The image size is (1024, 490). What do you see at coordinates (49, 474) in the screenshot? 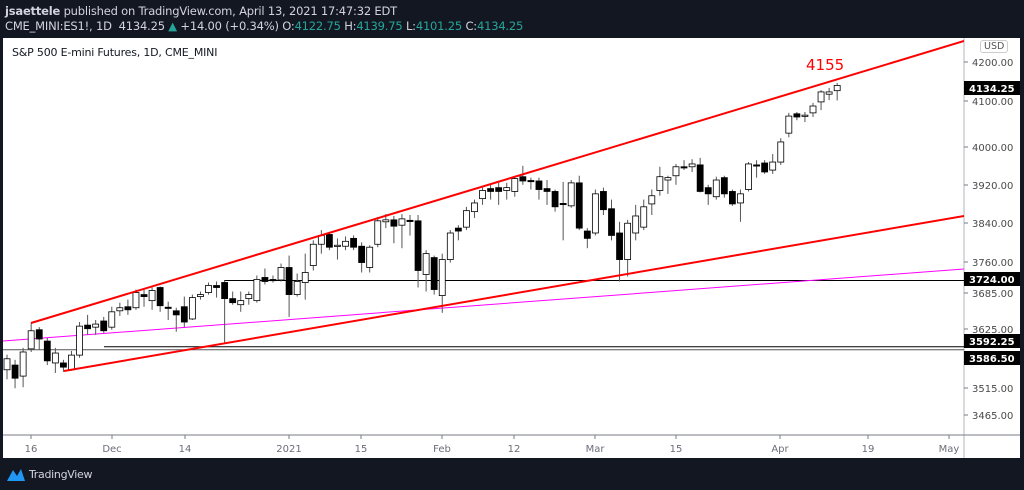
I see `tradingview-logo: TradingView` at bounding box center [49, 474].